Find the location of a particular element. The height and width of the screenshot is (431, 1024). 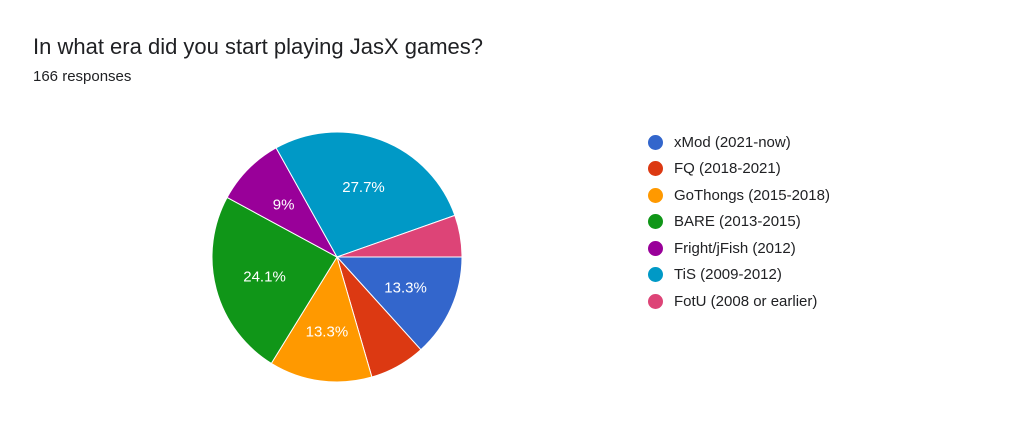

pie-slice-label-0: 13.3% is located at coordinates (405, 287).